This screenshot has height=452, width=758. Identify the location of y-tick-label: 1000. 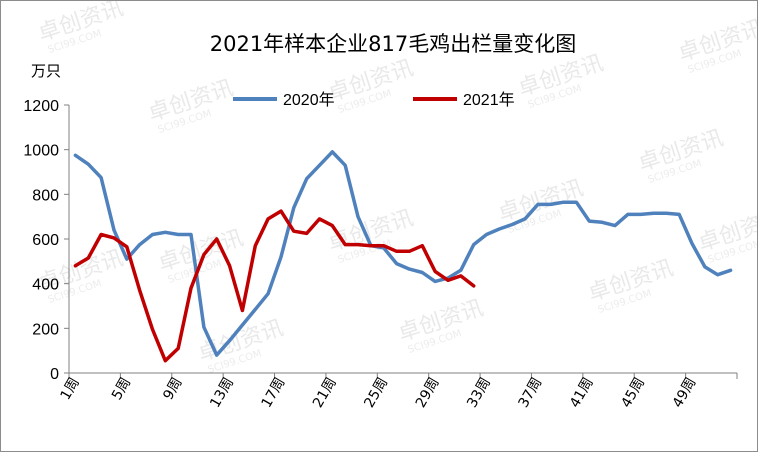
(41, 151).